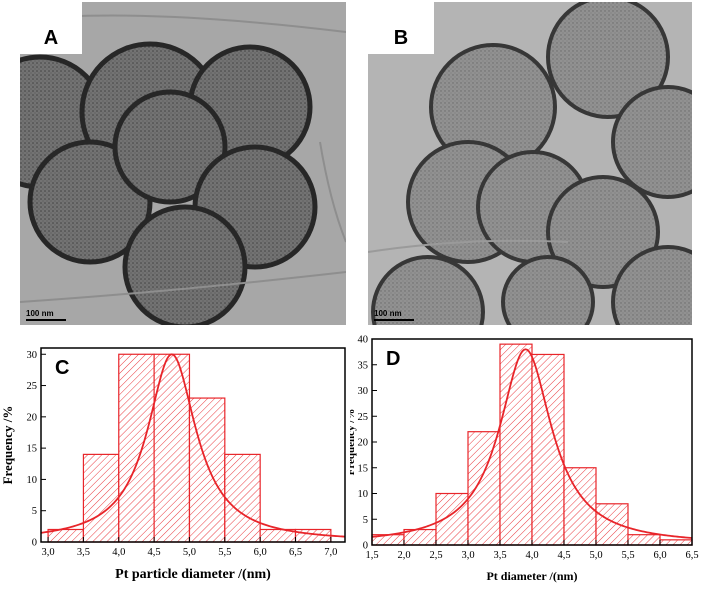  Describe the element at coordinates (363, 391) in the screenshot. I see `hist-d-y-tick-label: 30` at that location.